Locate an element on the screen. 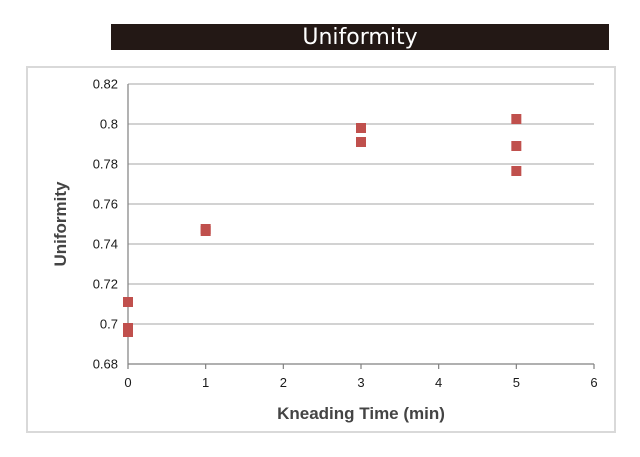  y-tick-label: 0.78 is located at coordinates (105, 164).